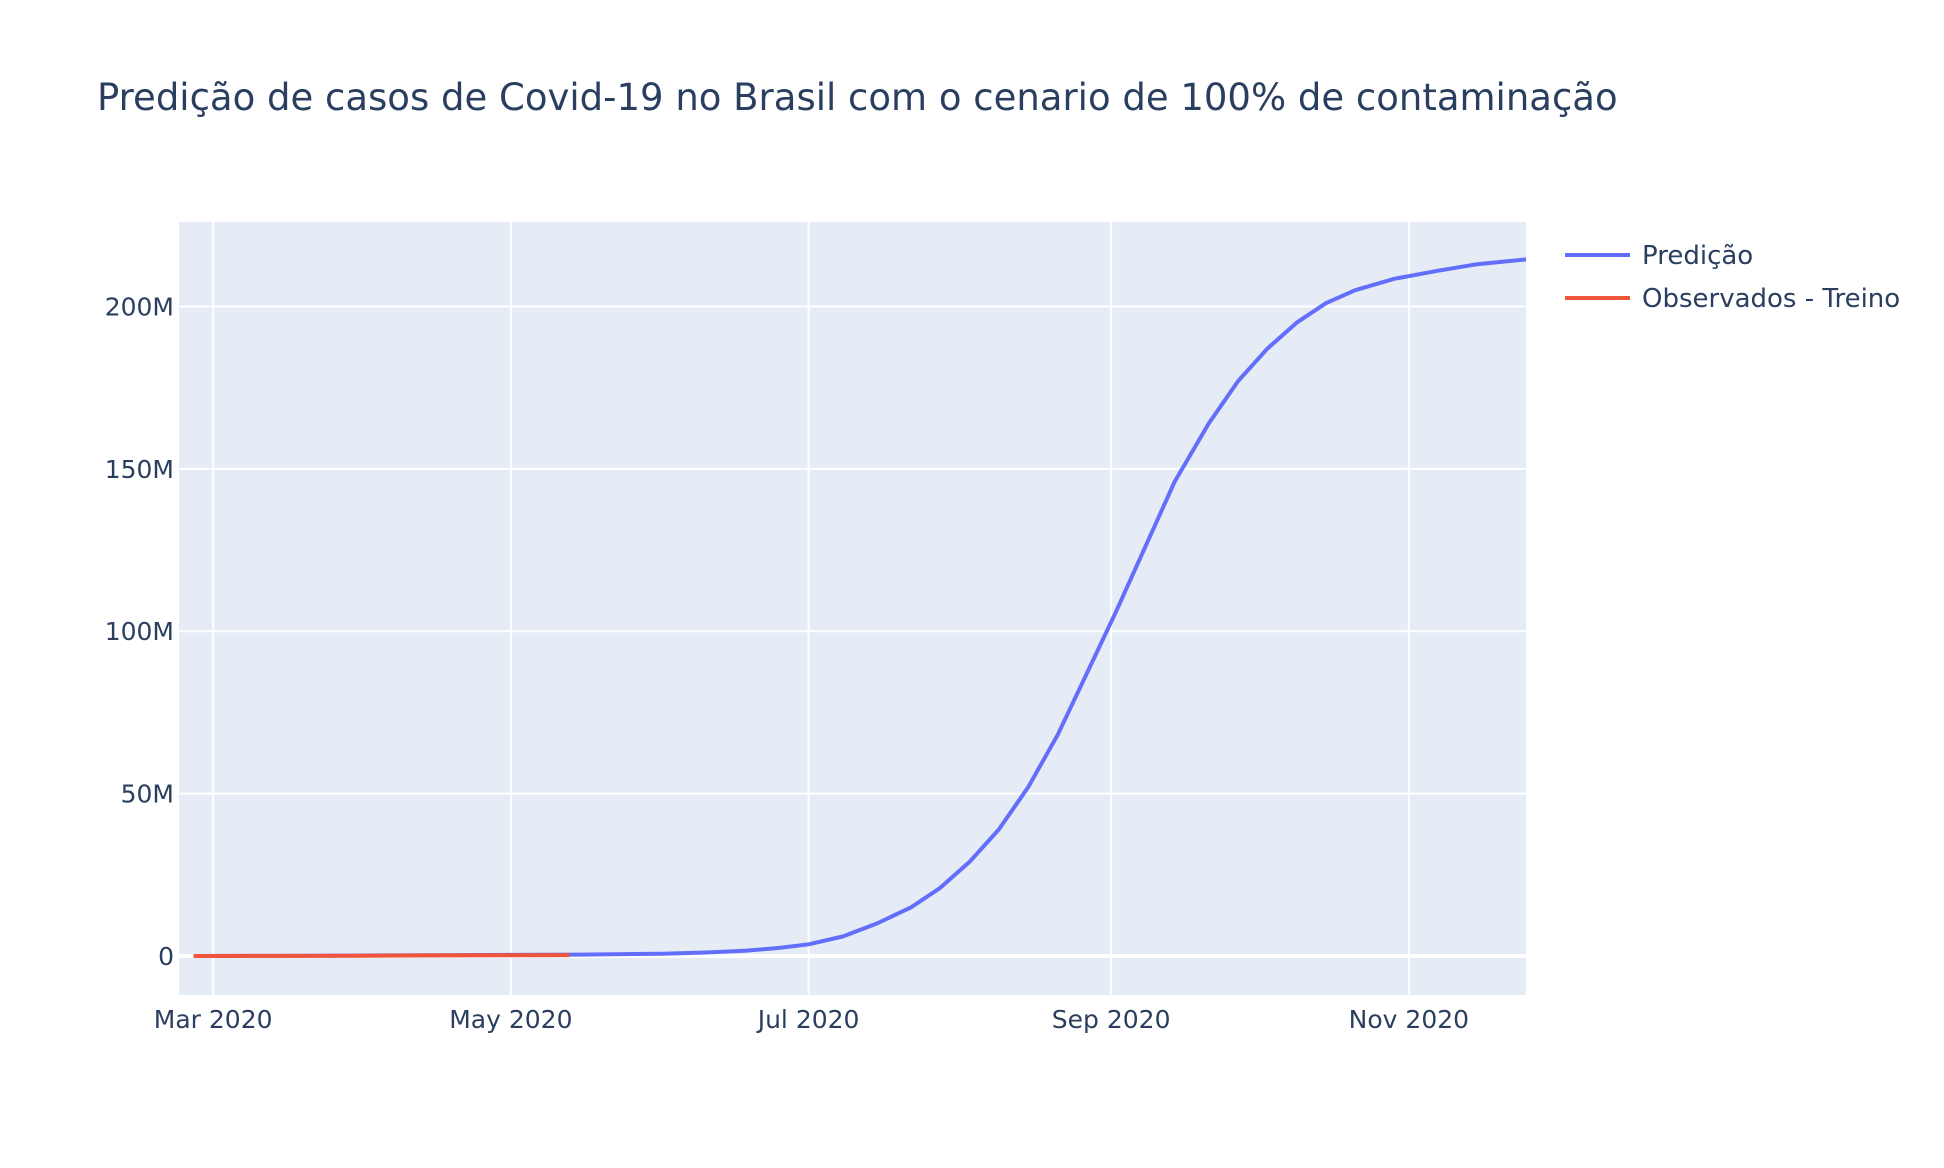  I want to click on legend: Predição Observados - Treino, so click(1732, 277).